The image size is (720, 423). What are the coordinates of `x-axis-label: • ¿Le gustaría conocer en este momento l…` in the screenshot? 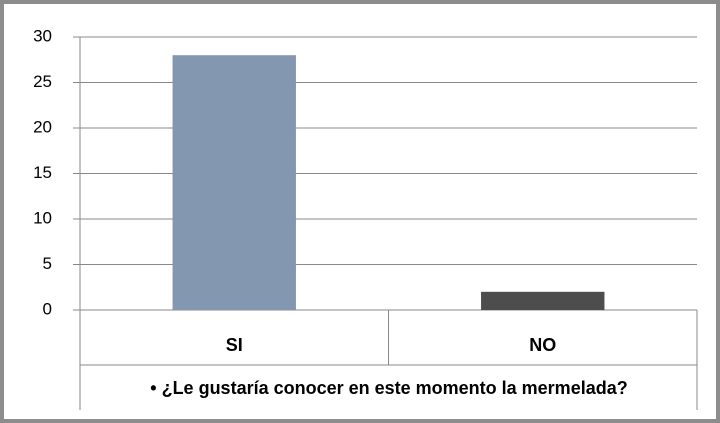 It's located at (388, 388).